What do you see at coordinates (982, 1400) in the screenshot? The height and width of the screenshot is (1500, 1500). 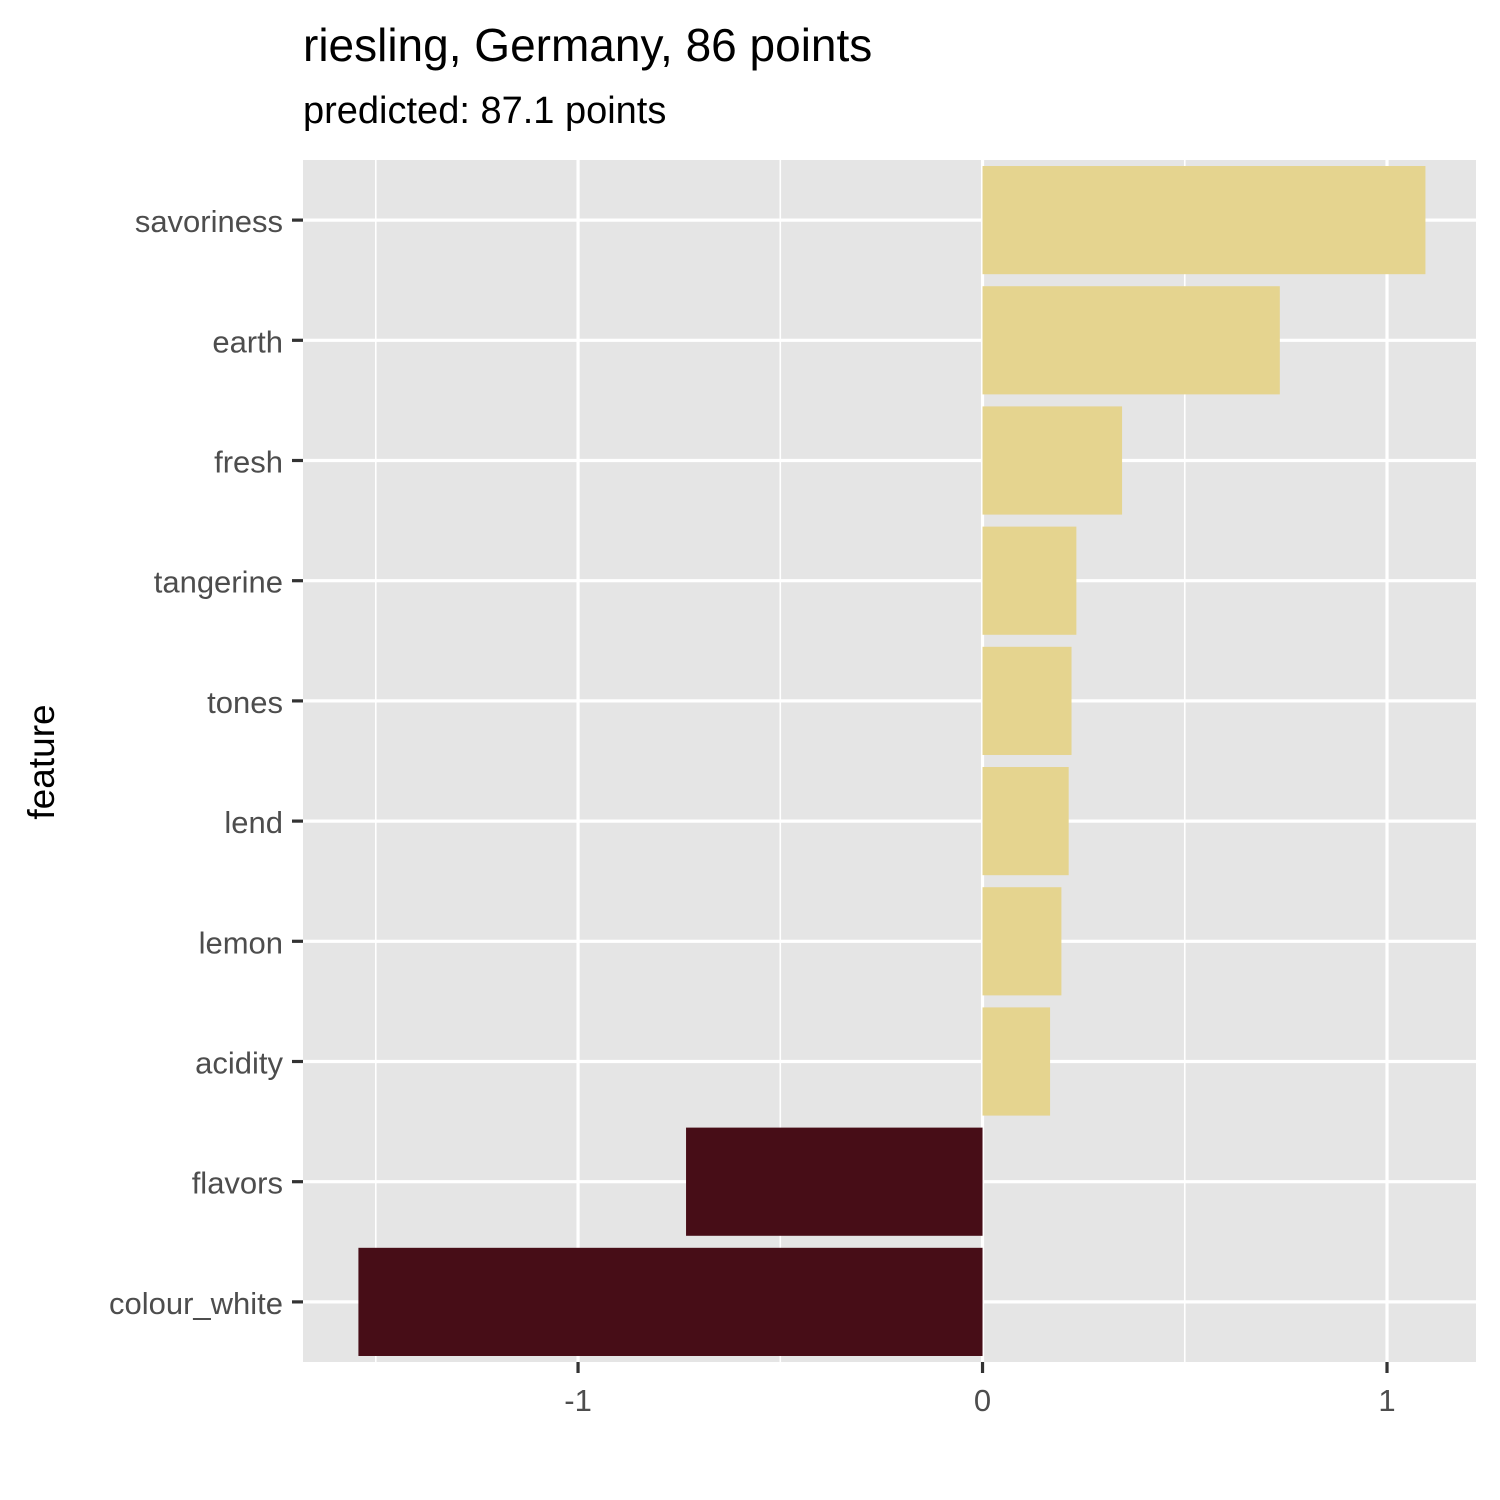 I see `x-tick-label: 0` at bounding box center [982, 1400].